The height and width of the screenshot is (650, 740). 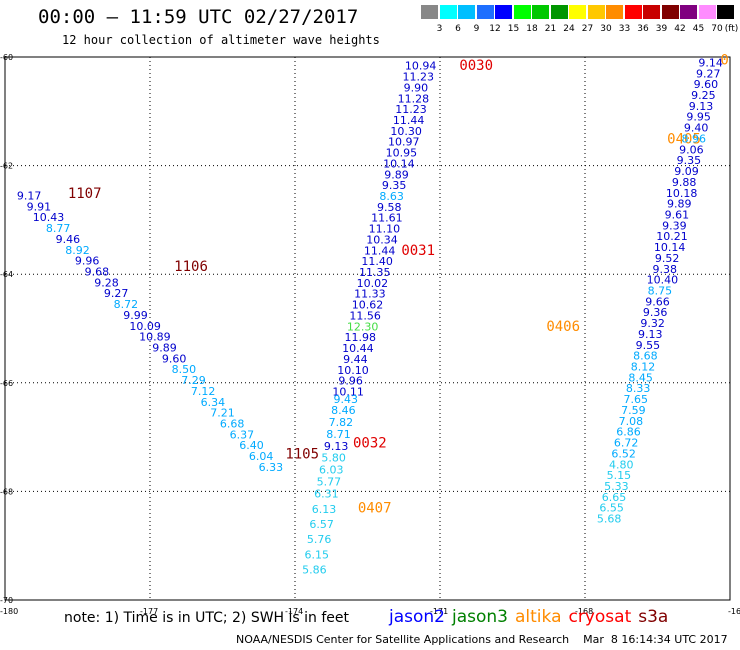 What do you see at coordinates (149, 611) in the screenshot?
I see `lon-tick-label: -177` at bounding box center [149, 611].